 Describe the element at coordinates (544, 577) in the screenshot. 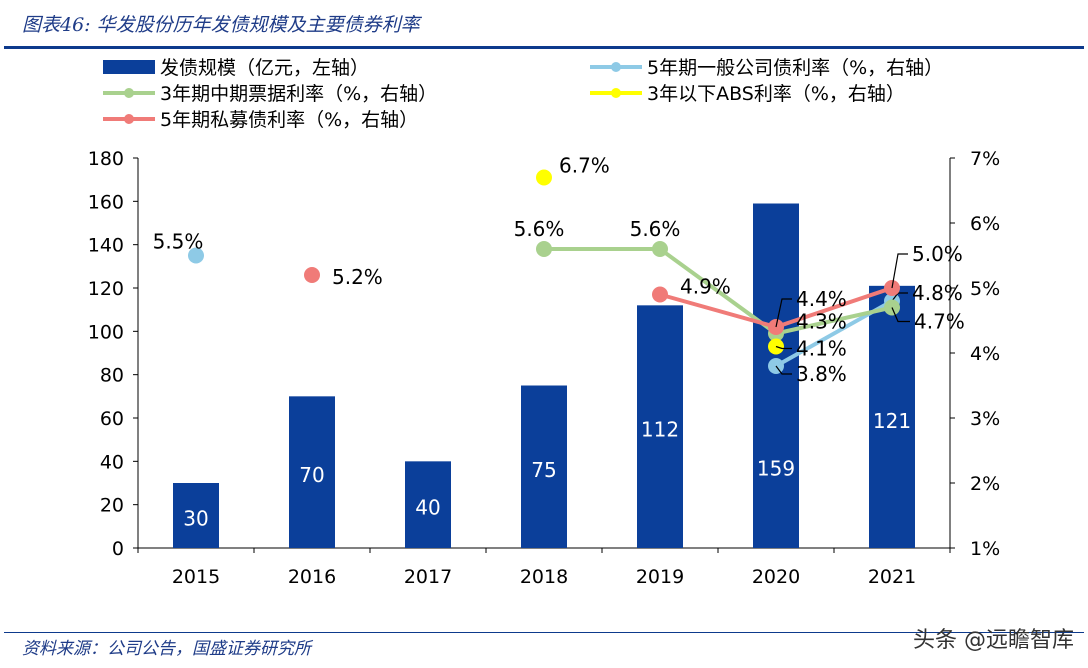

I see `x-tick-label: 2018` at that location.